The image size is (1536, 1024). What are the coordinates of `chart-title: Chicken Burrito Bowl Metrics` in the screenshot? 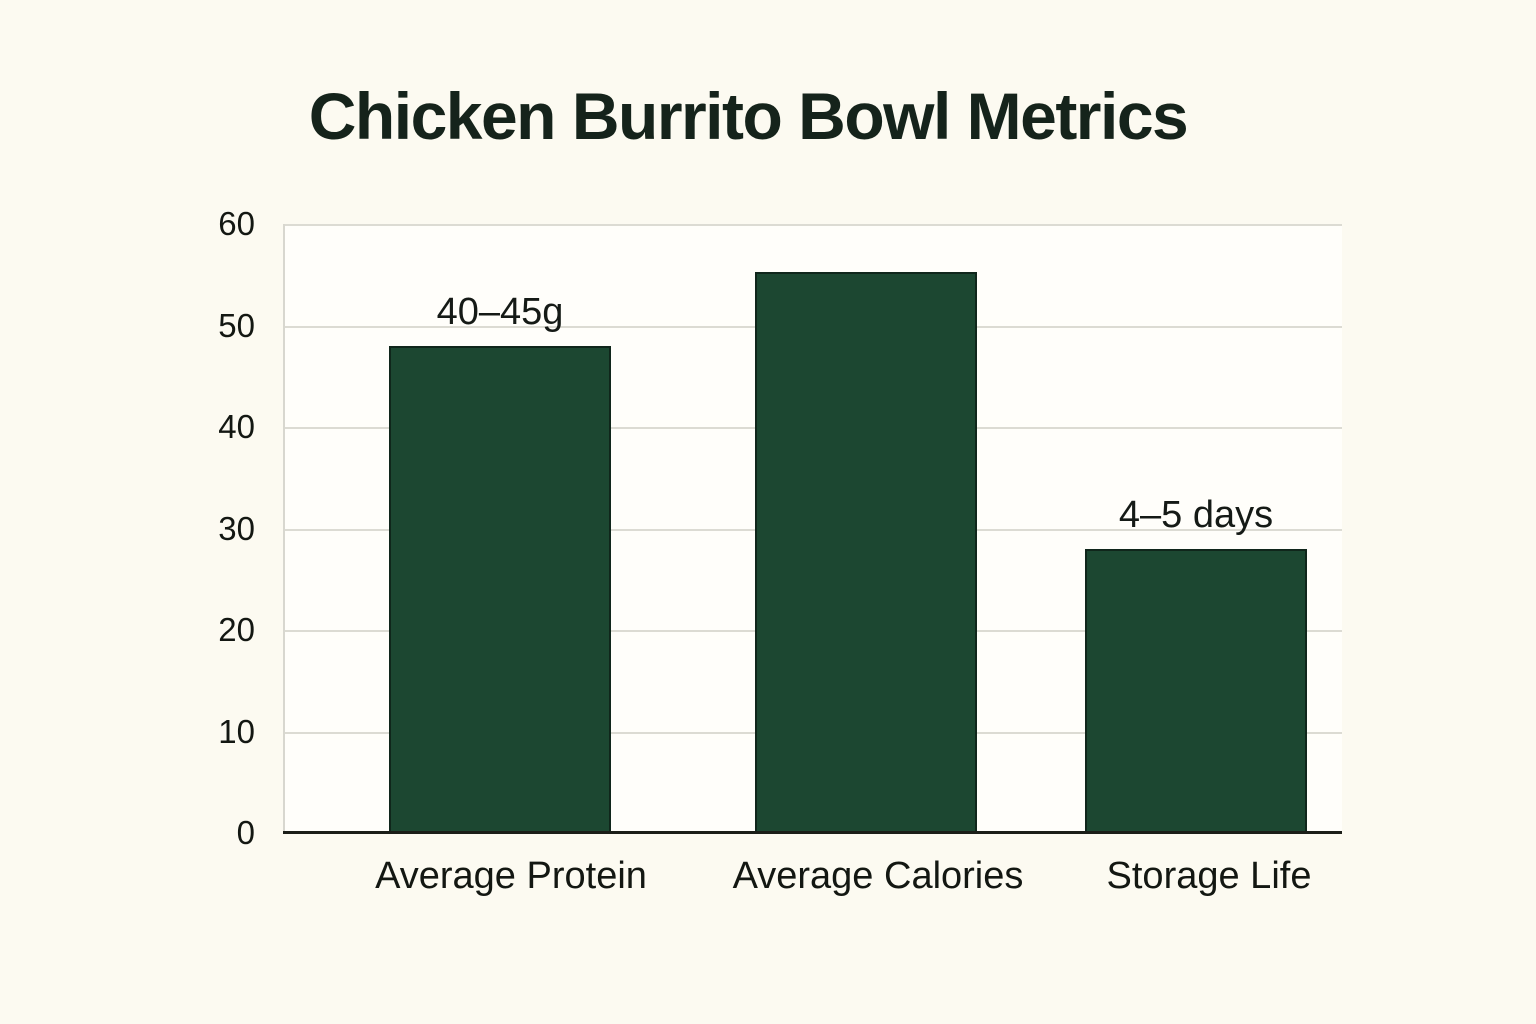 It's located at (748, 116).